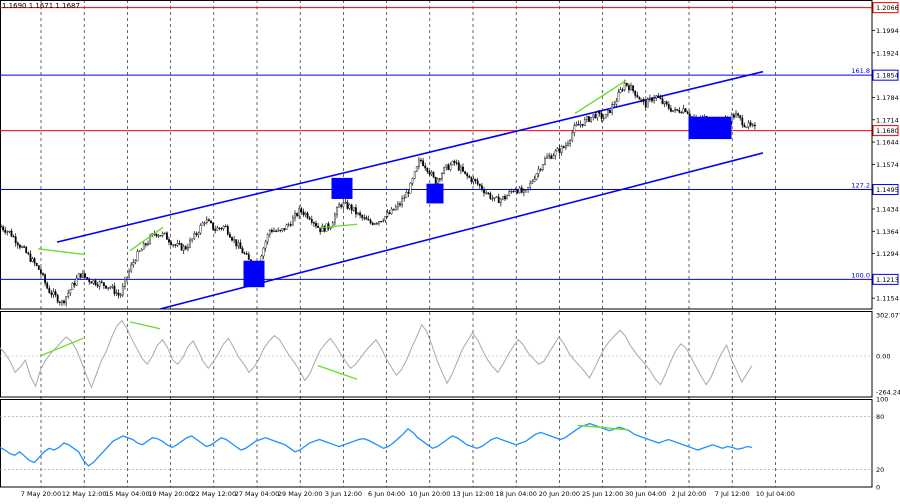  I want to click on y-tick-label: 1.1924, so click(887, 53).